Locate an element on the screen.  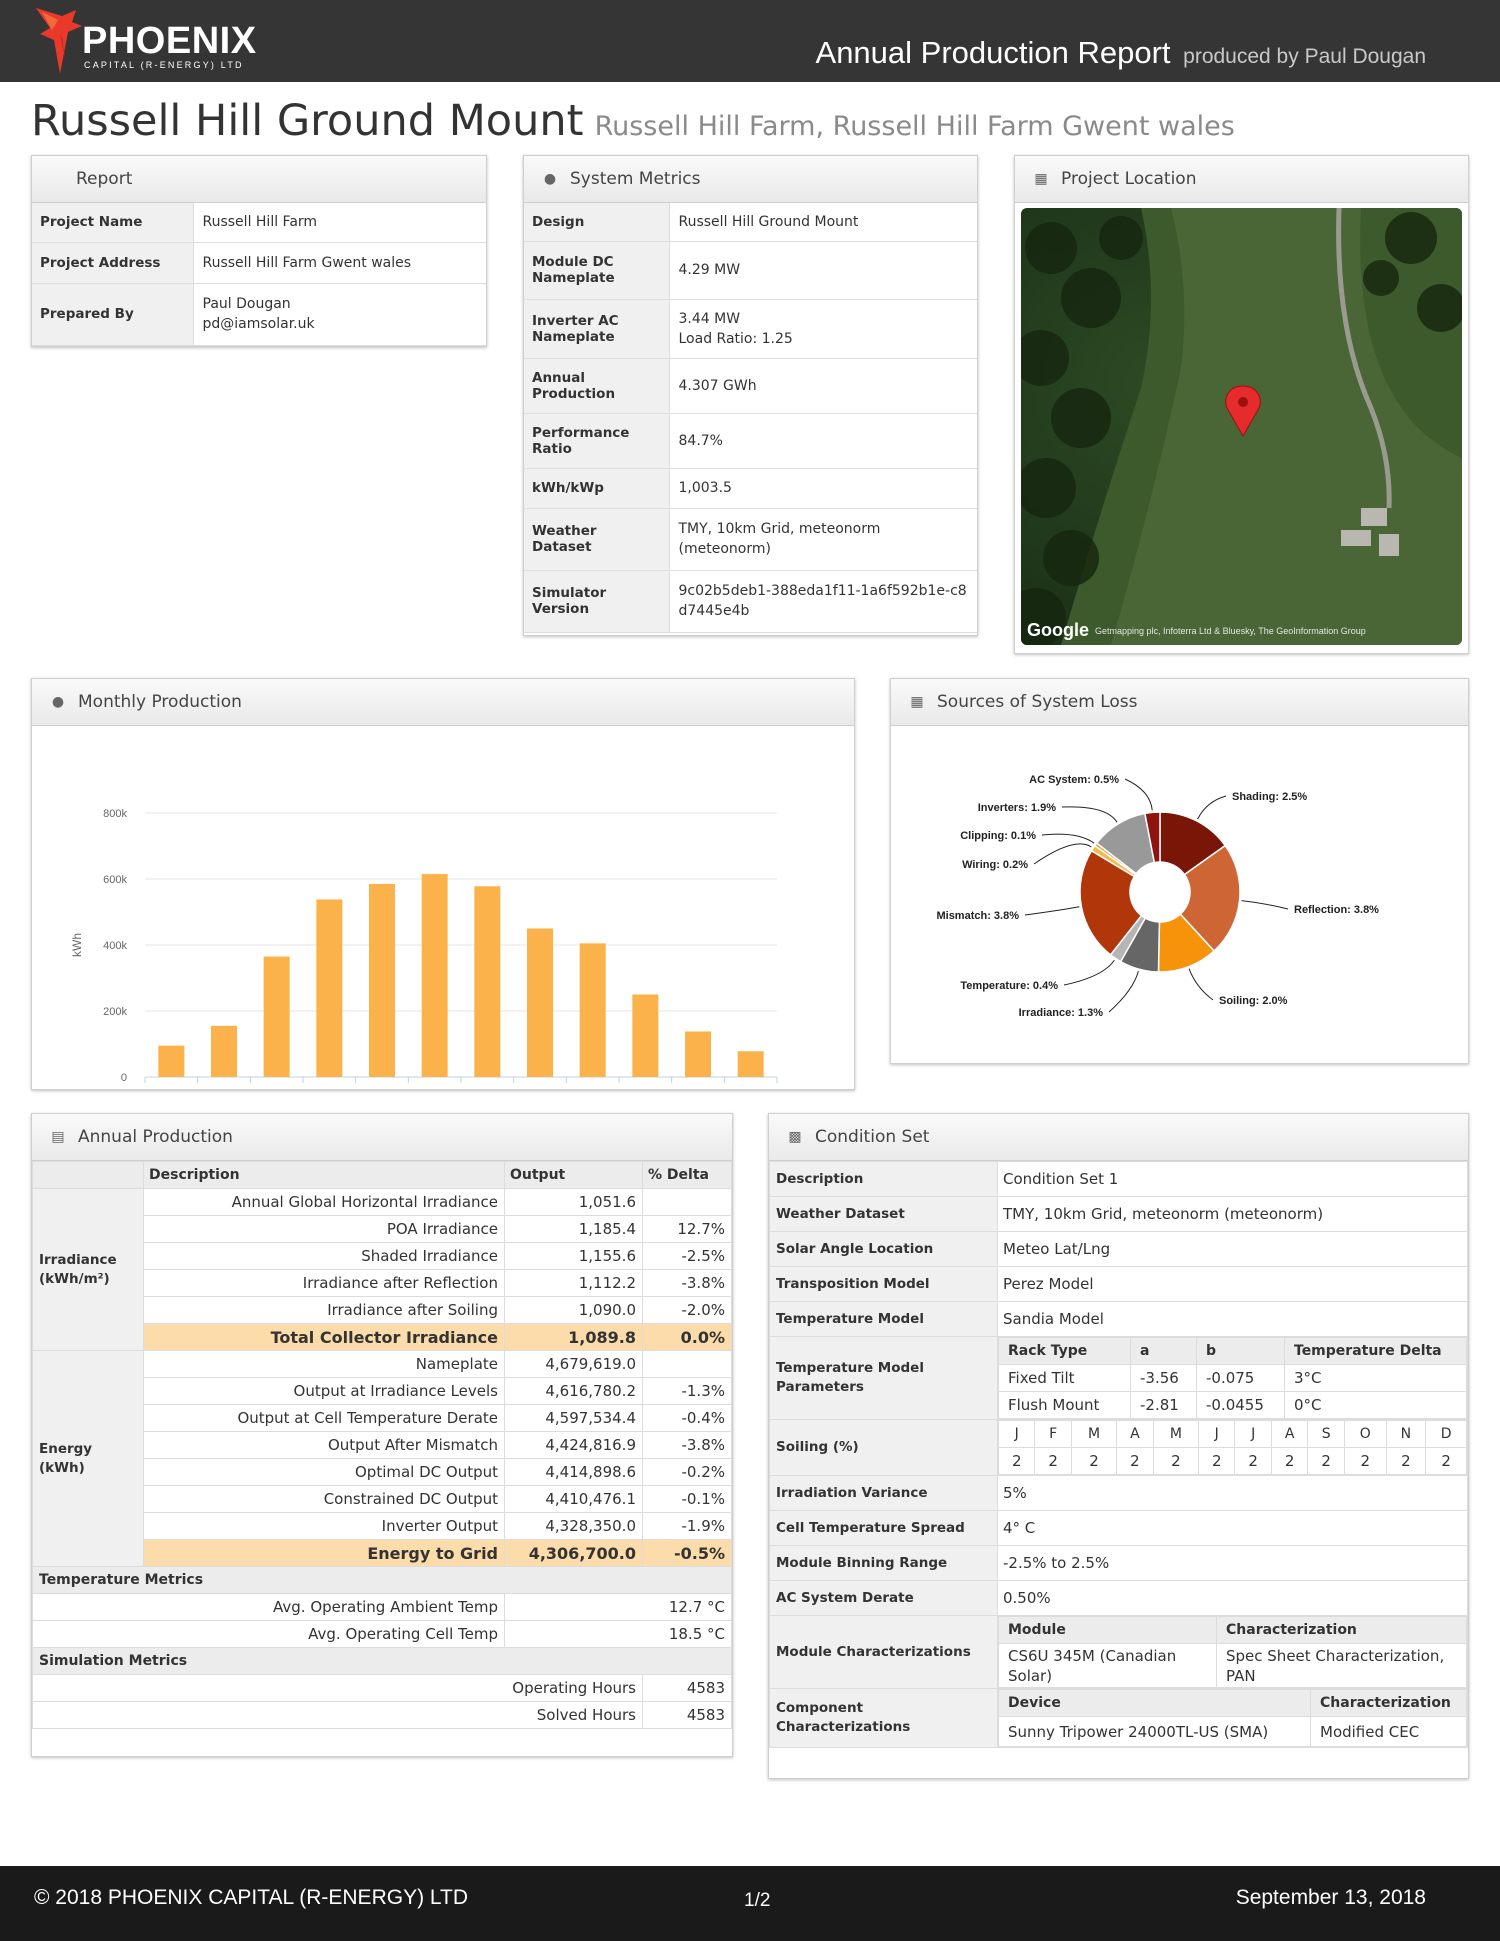
row-value: 4583 is located at coordinates (687, 1715).